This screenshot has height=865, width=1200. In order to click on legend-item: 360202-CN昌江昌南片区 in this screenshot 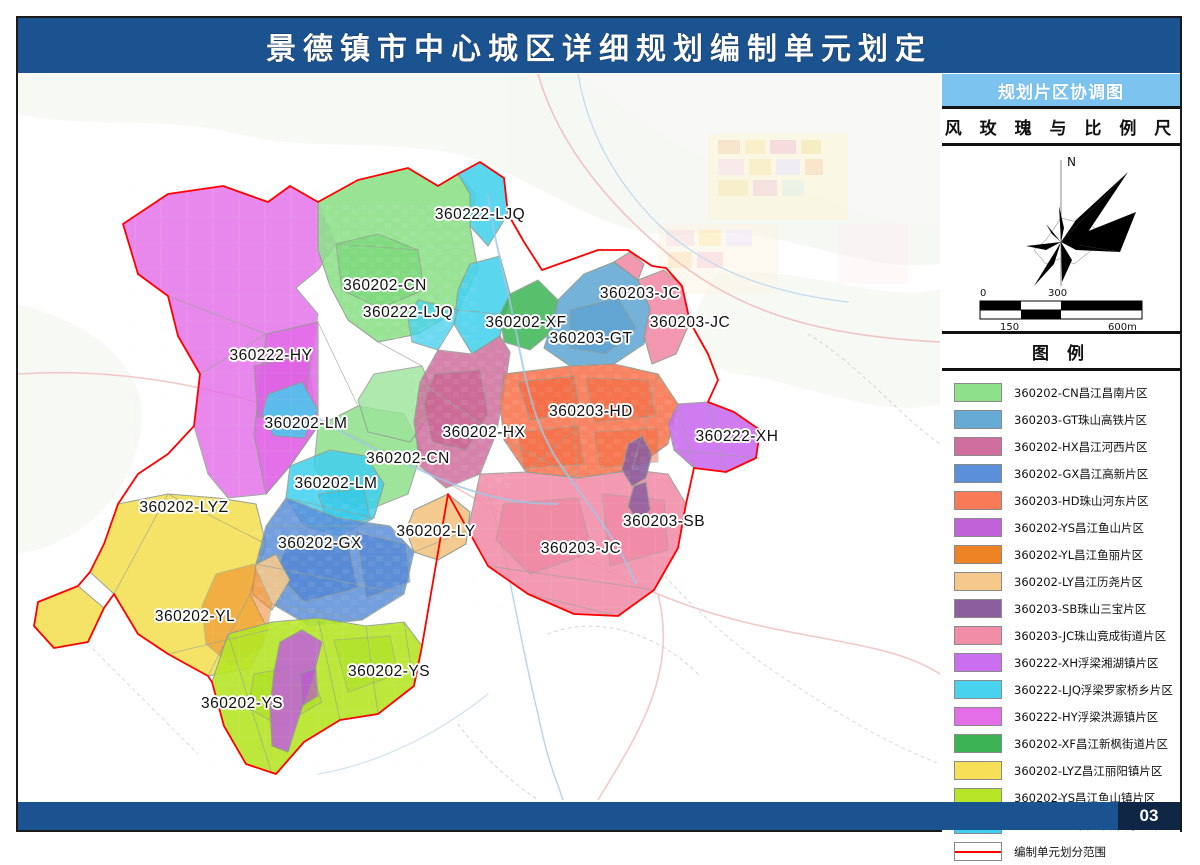, I will do `click(1061, 392)`.